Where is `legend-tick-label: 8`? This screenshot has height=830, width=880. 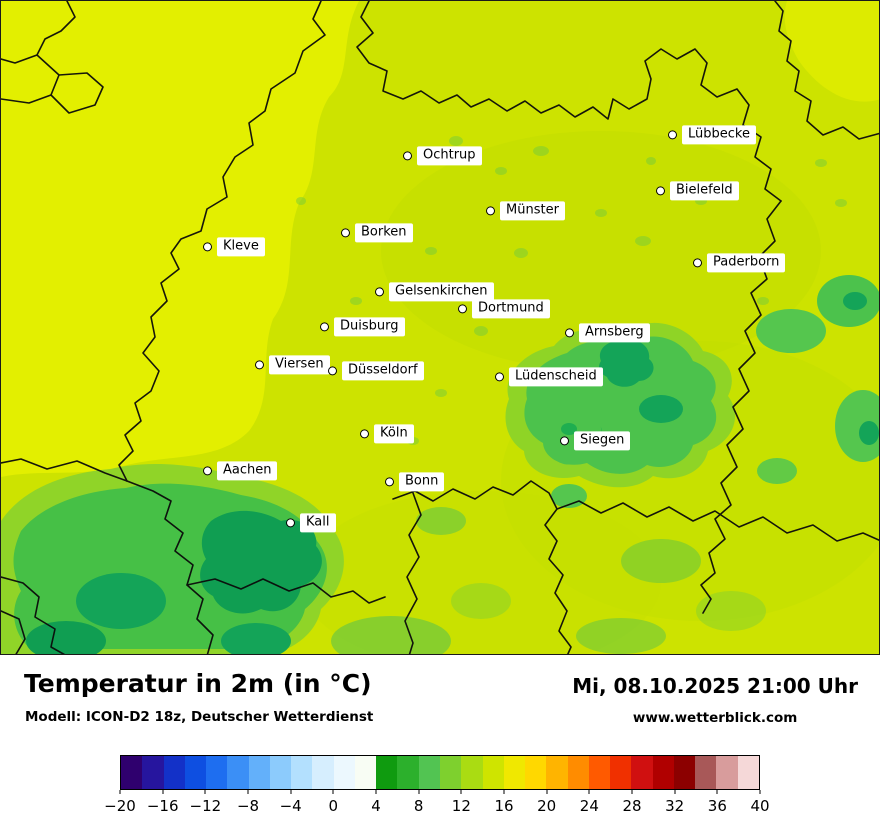
legend-tick-label: 8 is located at coordinates (418, 806).